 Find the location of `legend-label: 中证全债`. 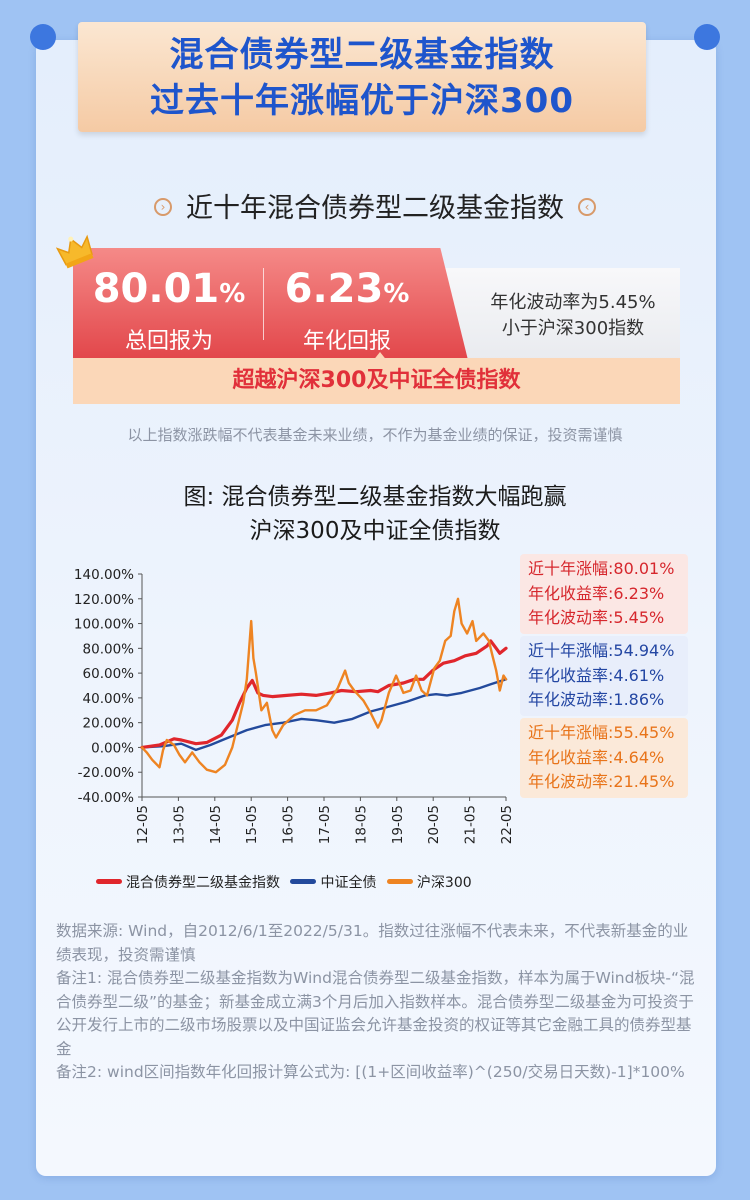

legend-label: 中证全债 is located at coordinates (348, 883).